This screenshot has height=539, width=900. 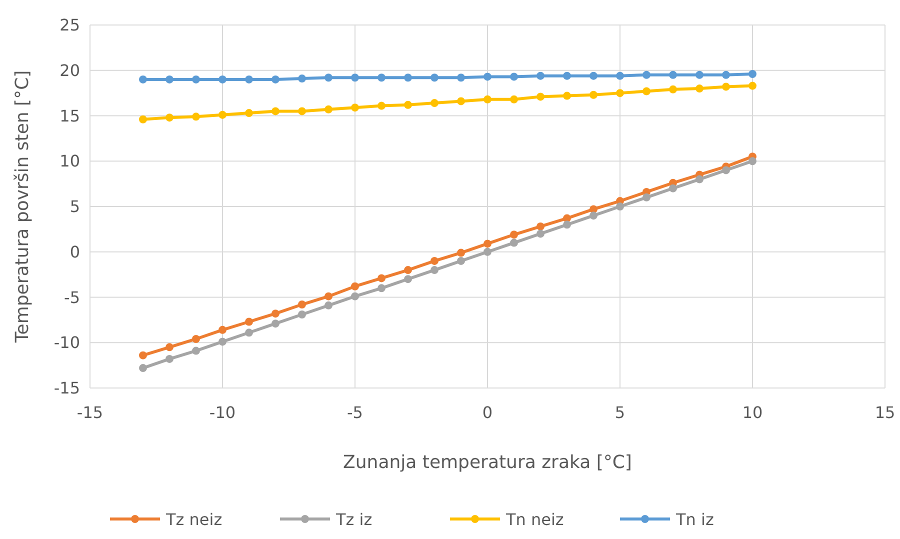 I want to click on legend-label: Tn neiz, so click(x=534, y=519).